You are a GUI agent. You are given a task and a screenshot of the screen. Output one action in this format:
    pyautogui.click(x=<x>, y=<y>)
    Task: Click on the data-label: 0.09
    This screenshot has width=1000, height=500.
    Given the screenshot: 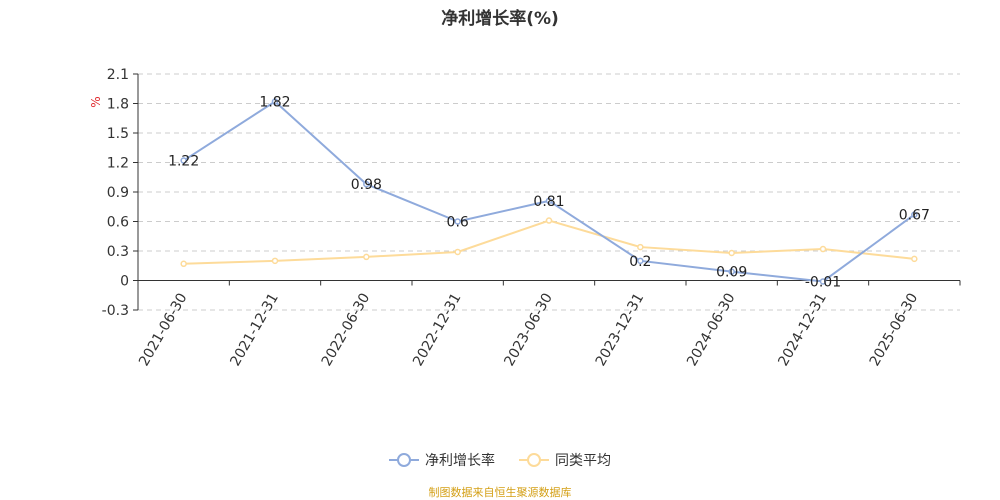 What is the action you would take?
    pyautogui.click(x=731, y=273)
    